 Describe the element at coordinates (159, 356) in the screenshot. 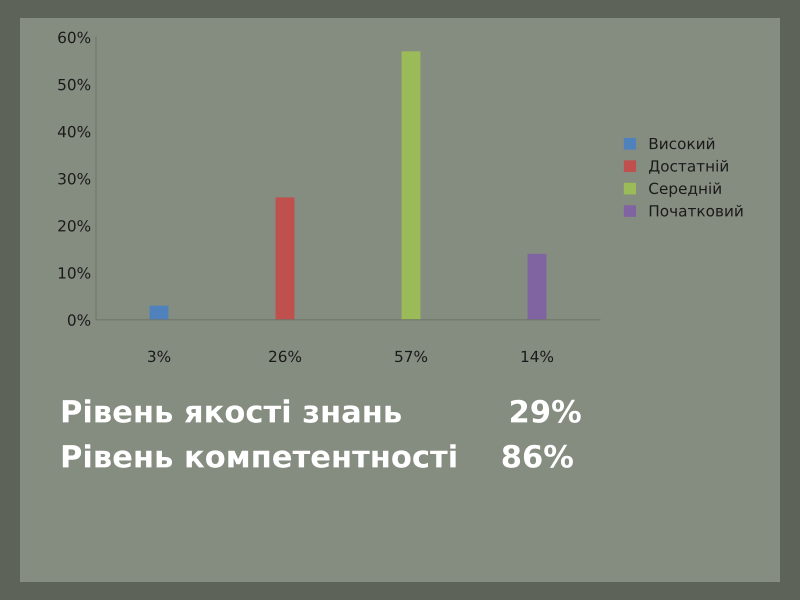

I see `x-tick-label: 3%` at that location.